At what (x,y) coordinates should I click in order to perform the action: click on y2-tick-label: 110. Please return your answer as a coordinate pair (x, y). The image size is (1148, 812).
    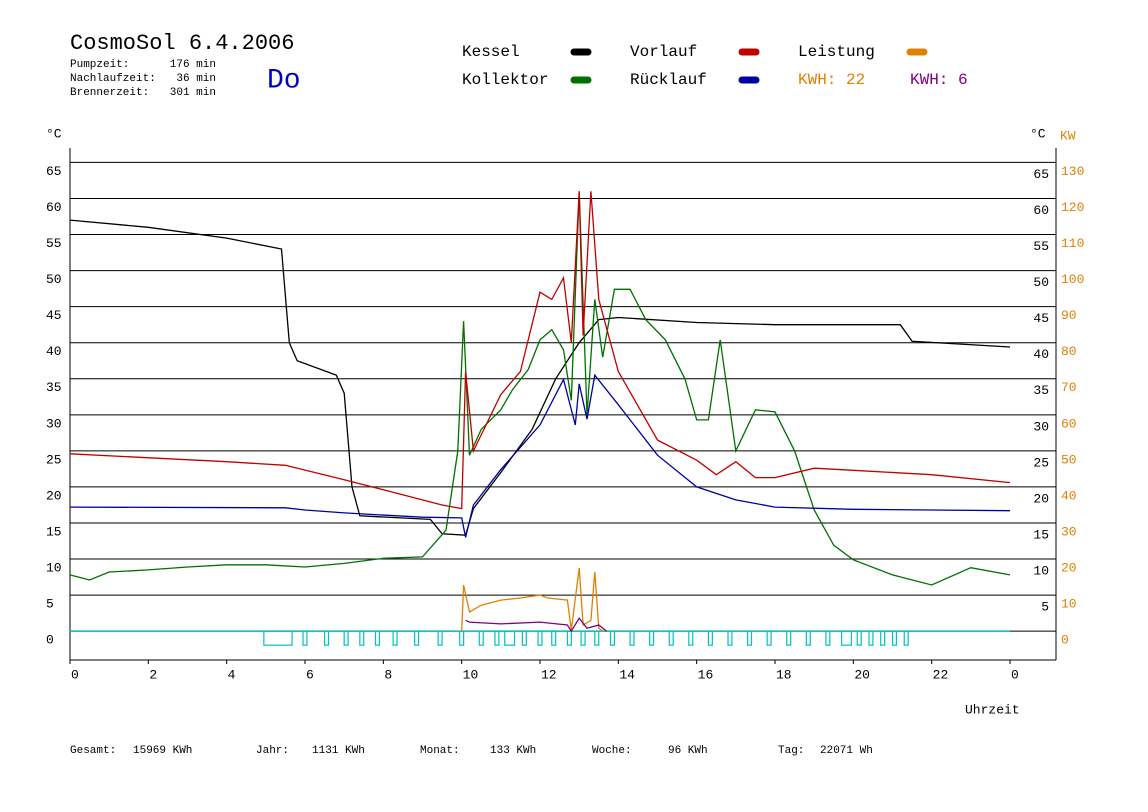
    Looking at the image, I should click on (1072, 243).